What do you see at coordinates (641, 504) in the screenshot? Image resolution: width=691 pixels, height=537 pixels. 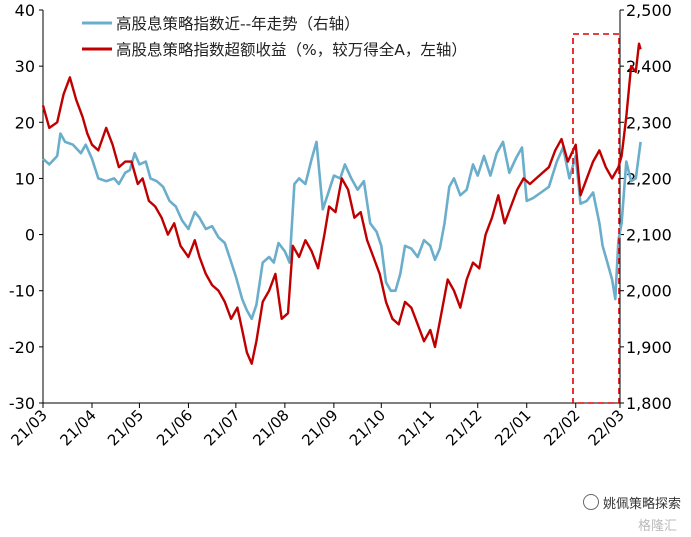 I see `watermark-text: 姚佩策略探索` at bounding box center [641, 504].